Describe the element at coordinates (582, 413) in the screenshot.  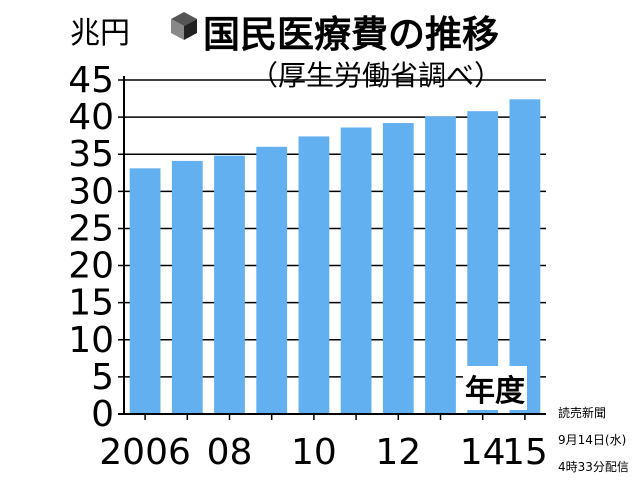
I see `credit-publisher: 読売新聞` at that location.